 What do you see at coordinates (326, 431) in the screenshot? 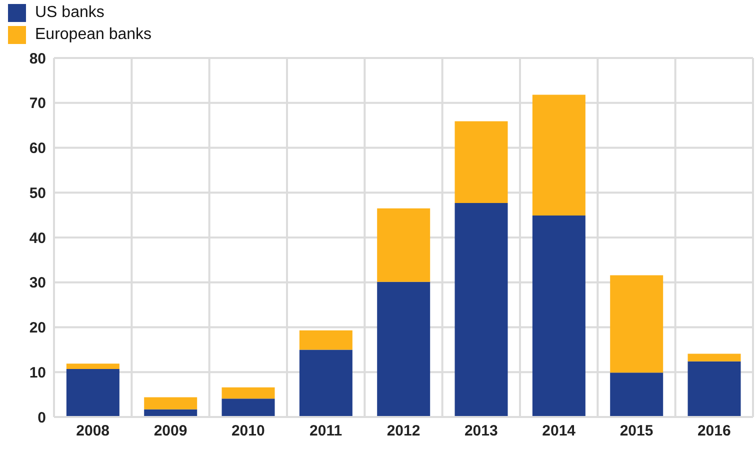
I see `x-tick-label: 2011` at bounding box center [326, 431].